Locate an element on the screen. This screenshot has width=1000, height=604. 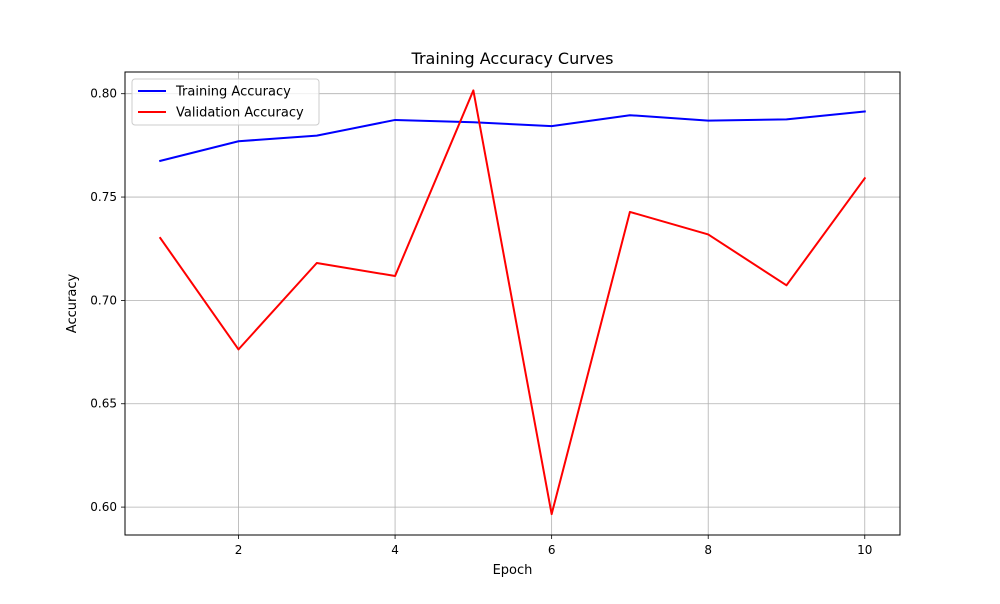
legend: Training Accuracy Validation Accuracy is located at coordinates (225, 102).